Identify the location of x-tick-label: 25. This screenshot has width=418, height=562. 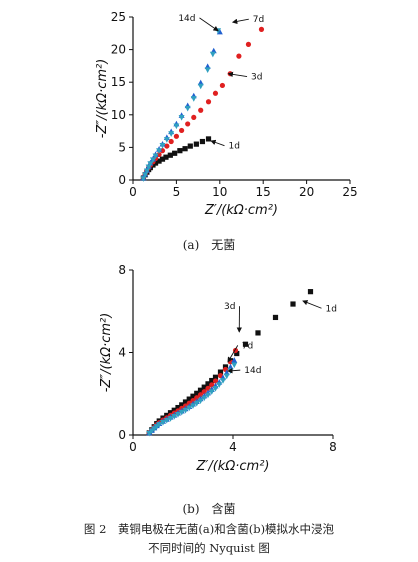
(349, 192).